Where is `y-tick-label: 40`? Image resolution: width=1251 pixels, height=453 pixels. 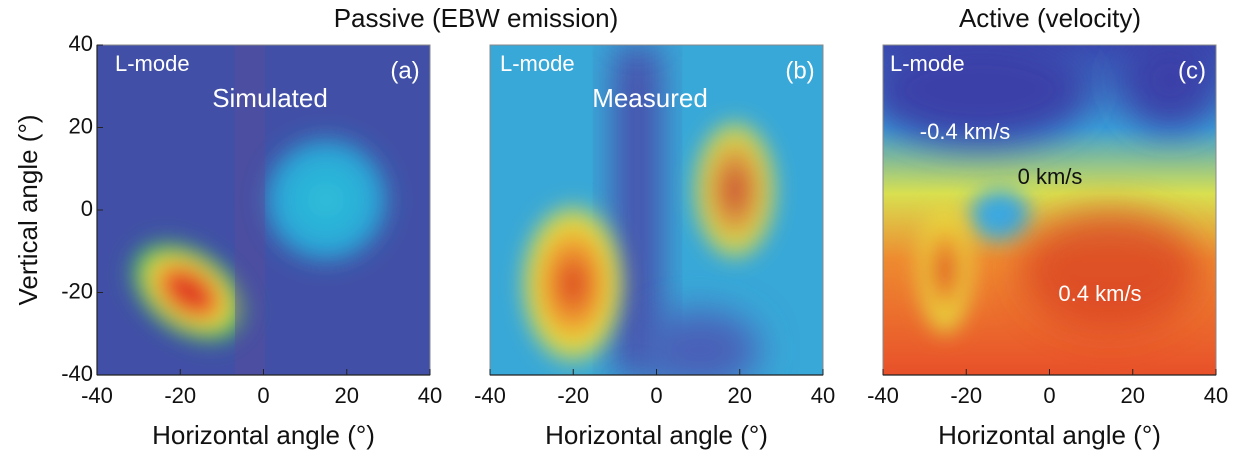
y-tick-label: 40 is located at coordinates (81, 43).